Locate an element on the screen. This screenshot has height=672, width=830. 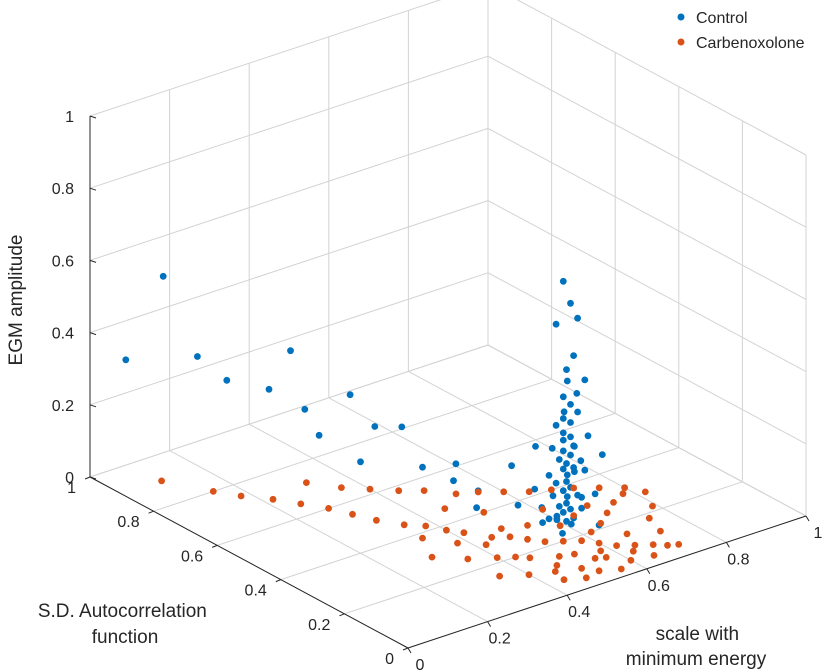
y-tick-label-08: 0.8 is located at coordinates (128, 522).